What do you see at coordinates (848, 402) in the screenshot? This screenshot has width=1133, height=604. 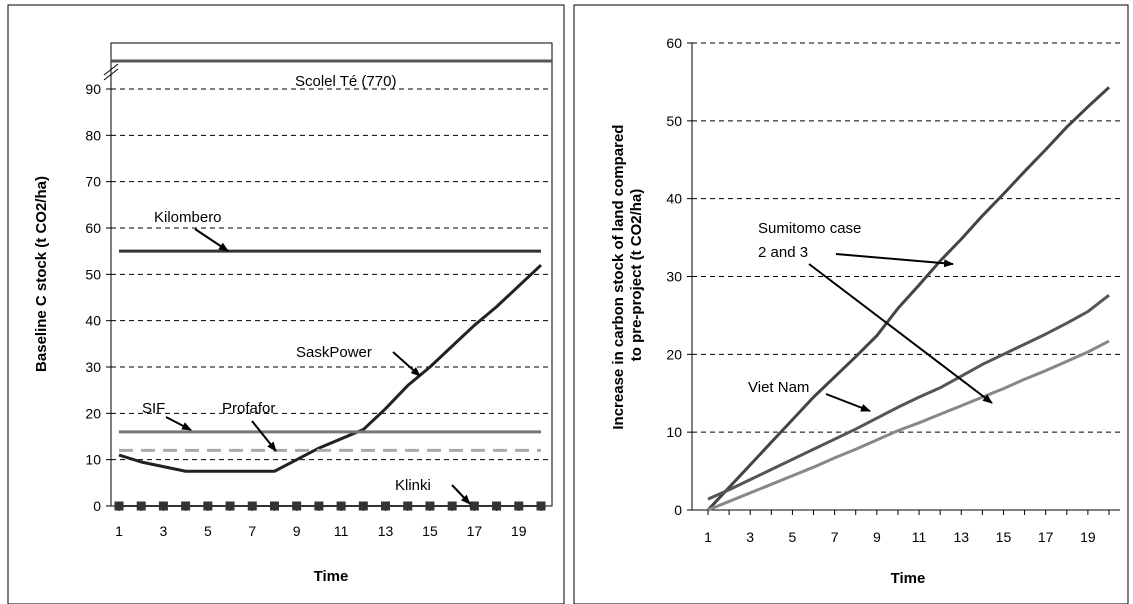 I see `arrow-viet-nam` at bounding box center [848, 402].